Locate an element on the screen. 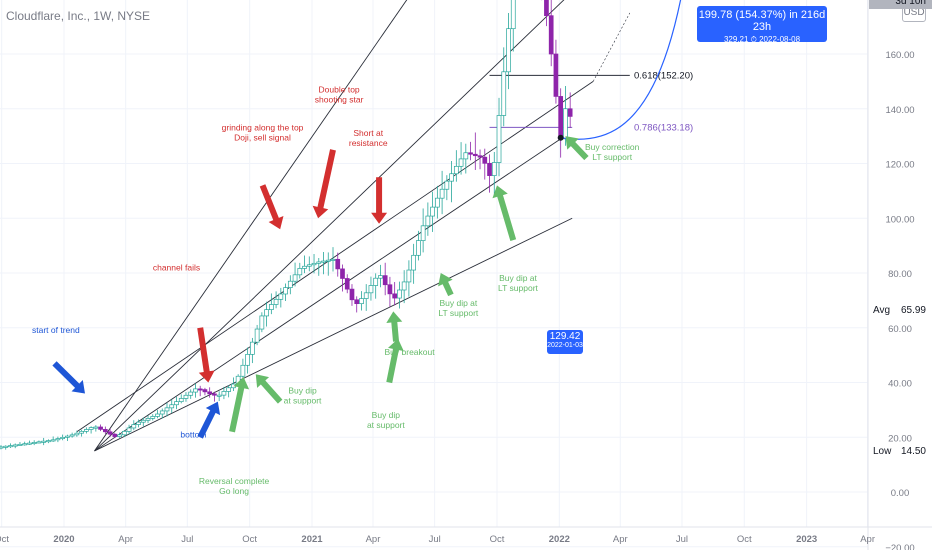  annotation-text: Double top is located at coordinates (339, 89).